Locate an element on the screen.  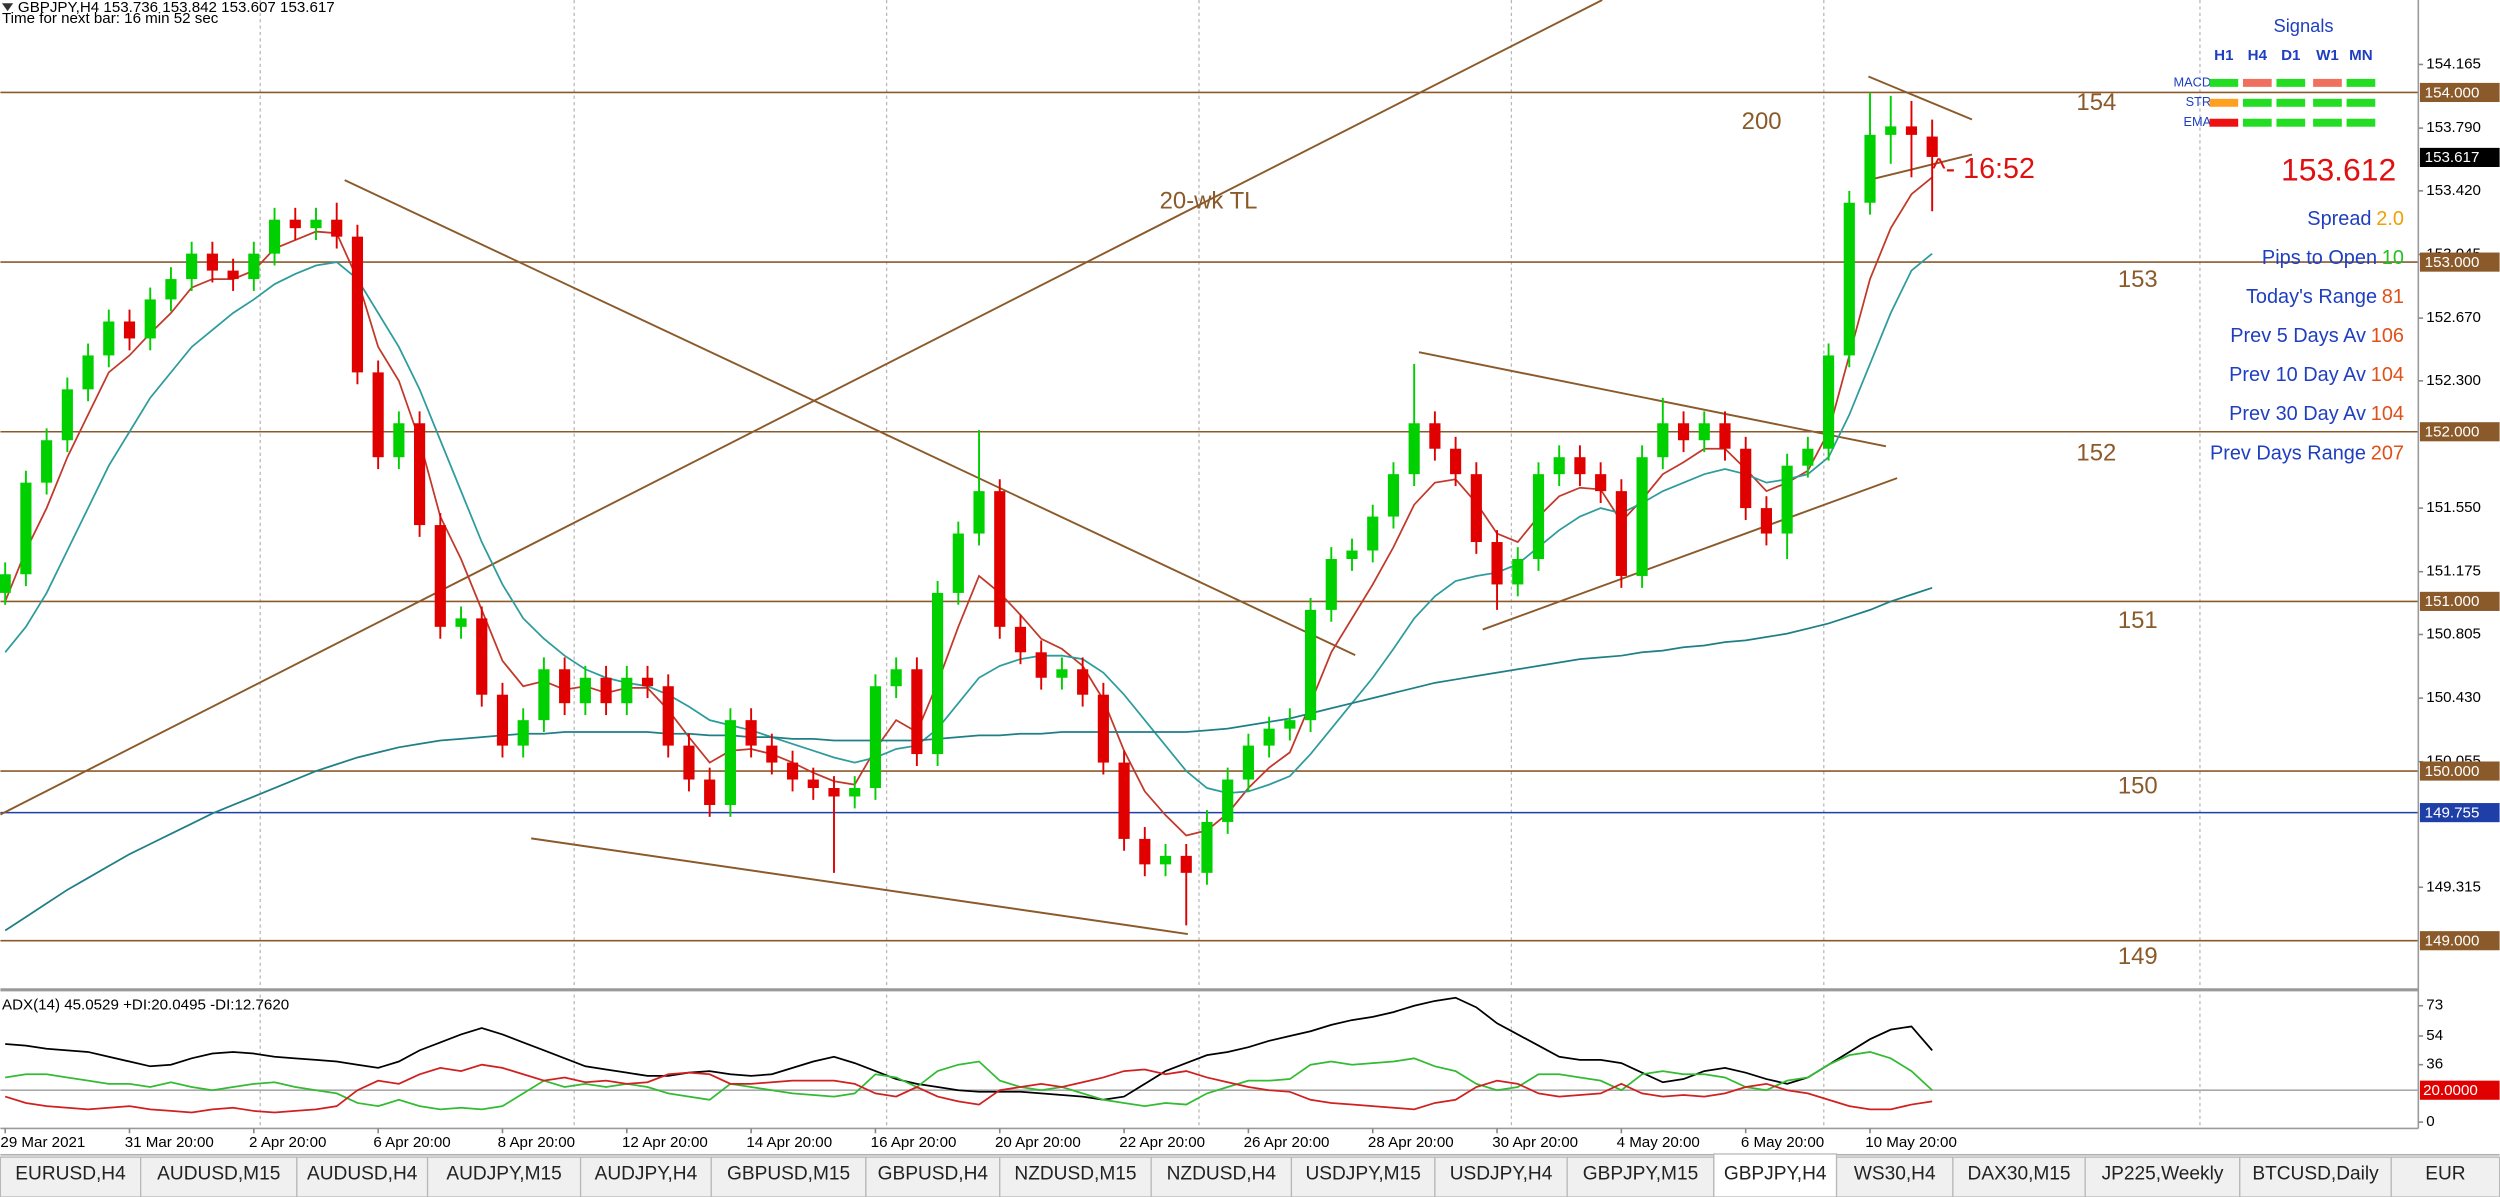
y-tick-label: 152.670 is located at coordinates (2453, 317).